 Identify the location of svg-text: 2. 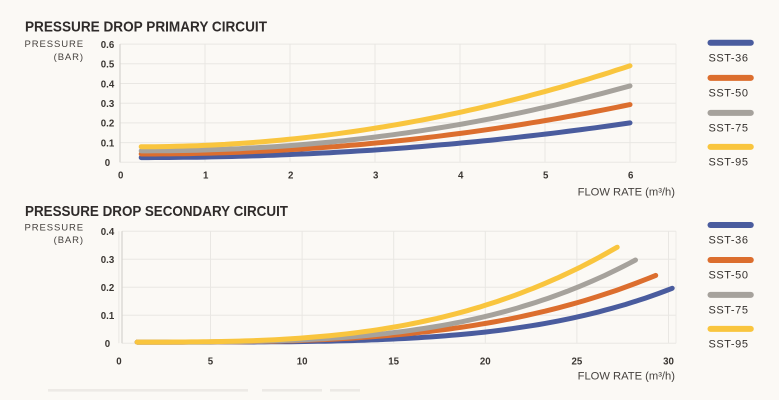
(290, 176).